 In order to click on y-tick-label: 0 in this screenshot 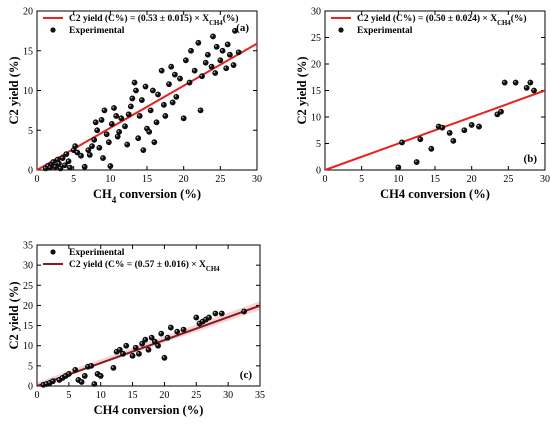, I will do `click(30, 387)`.